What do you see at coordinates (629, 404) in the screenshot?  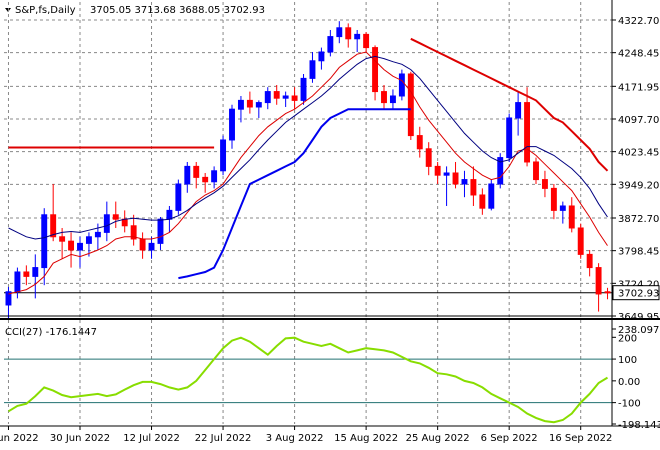 I see `cci-tick-label: -100` at bounding box center [629, 404].